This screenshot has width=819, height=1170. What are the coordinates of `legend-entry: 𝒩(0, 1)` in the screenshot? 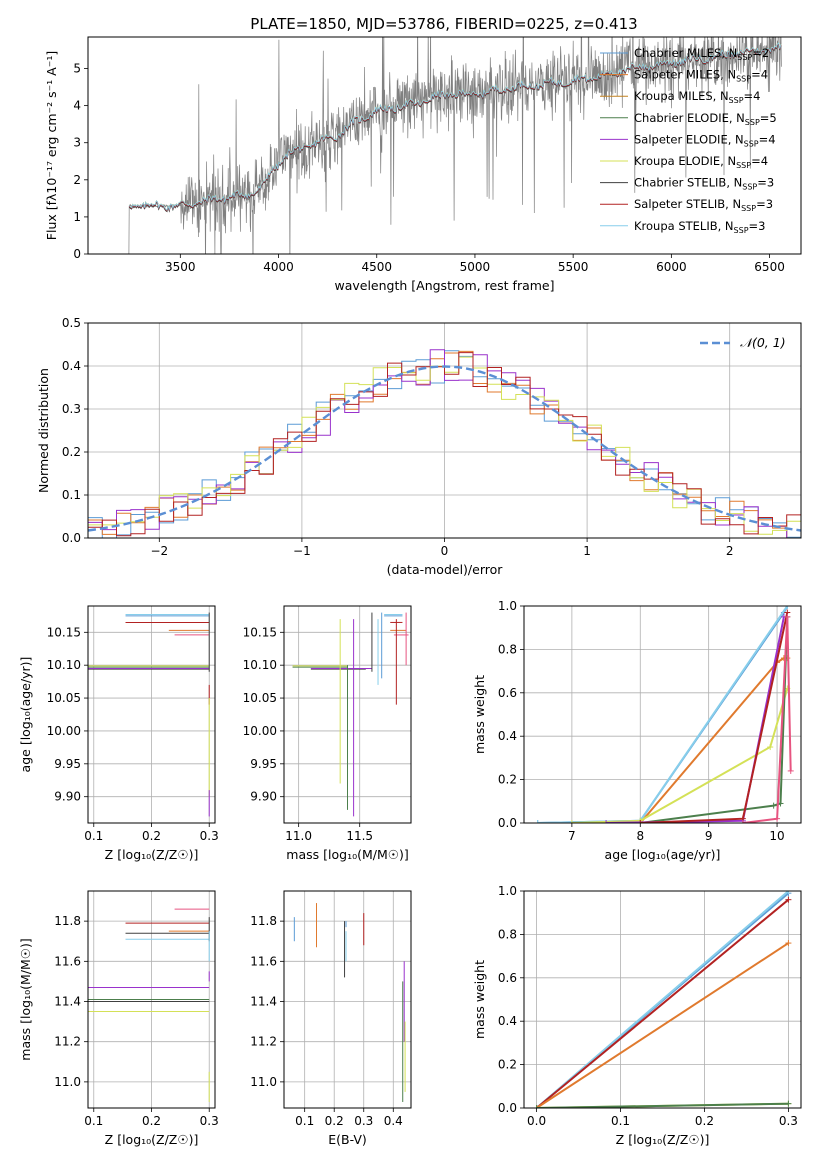 It's located at (763, 342).